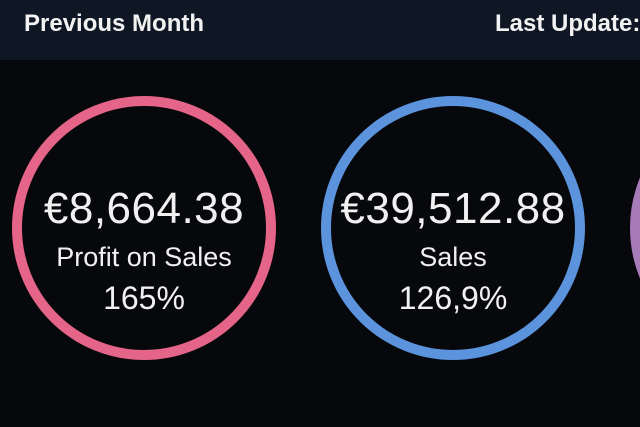  I want to click on kpi-percent: 165%, so click(144, 298).